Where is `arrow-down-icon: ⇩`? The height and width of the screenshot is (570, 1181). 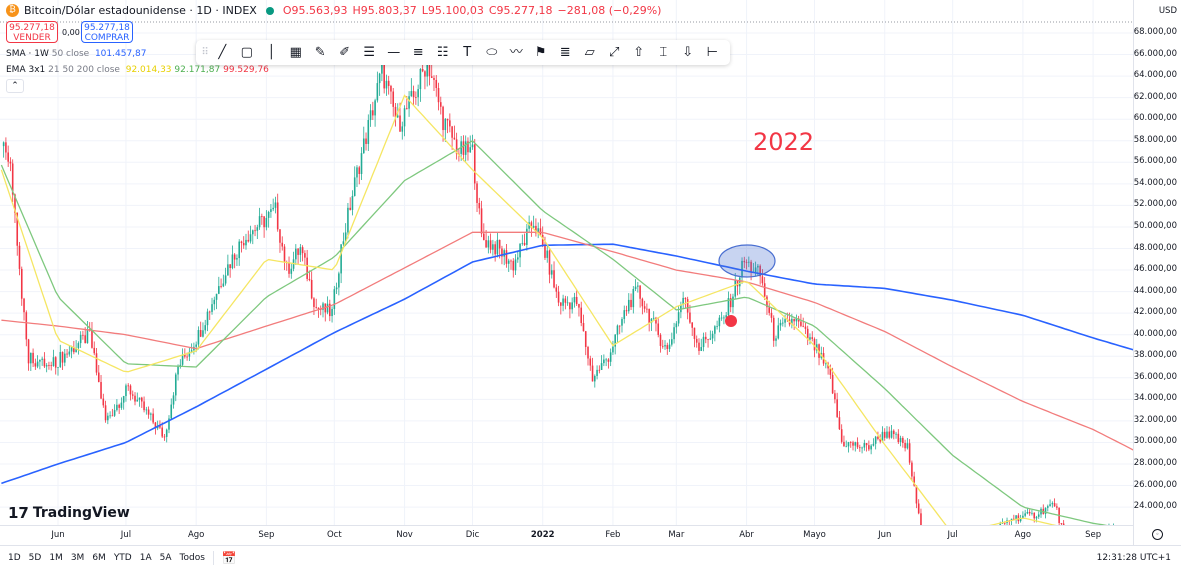 arrow-down-icon: ⇩ is located at coordinates (688, 52).